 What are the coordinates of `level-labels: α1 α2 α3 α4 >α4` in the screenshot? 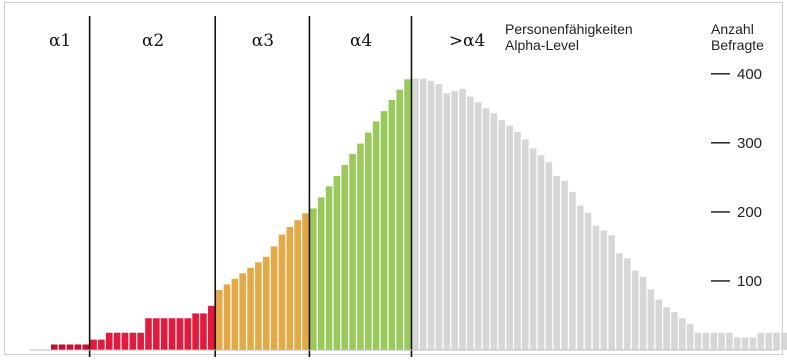 It's located at (267, 41).